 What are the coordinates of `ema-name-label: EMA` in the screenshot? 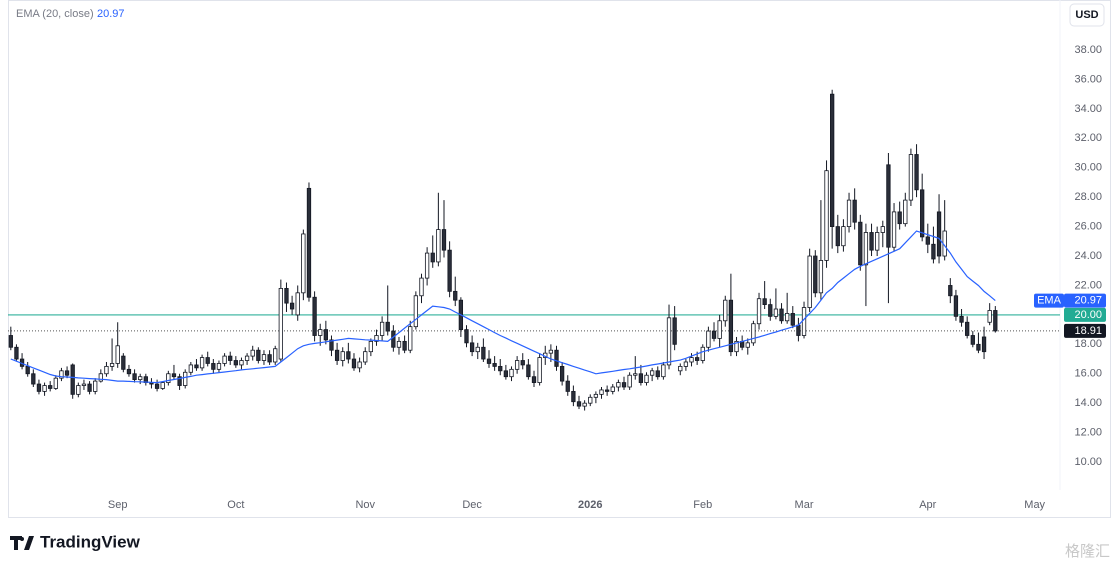 It's located at (1049, 301).